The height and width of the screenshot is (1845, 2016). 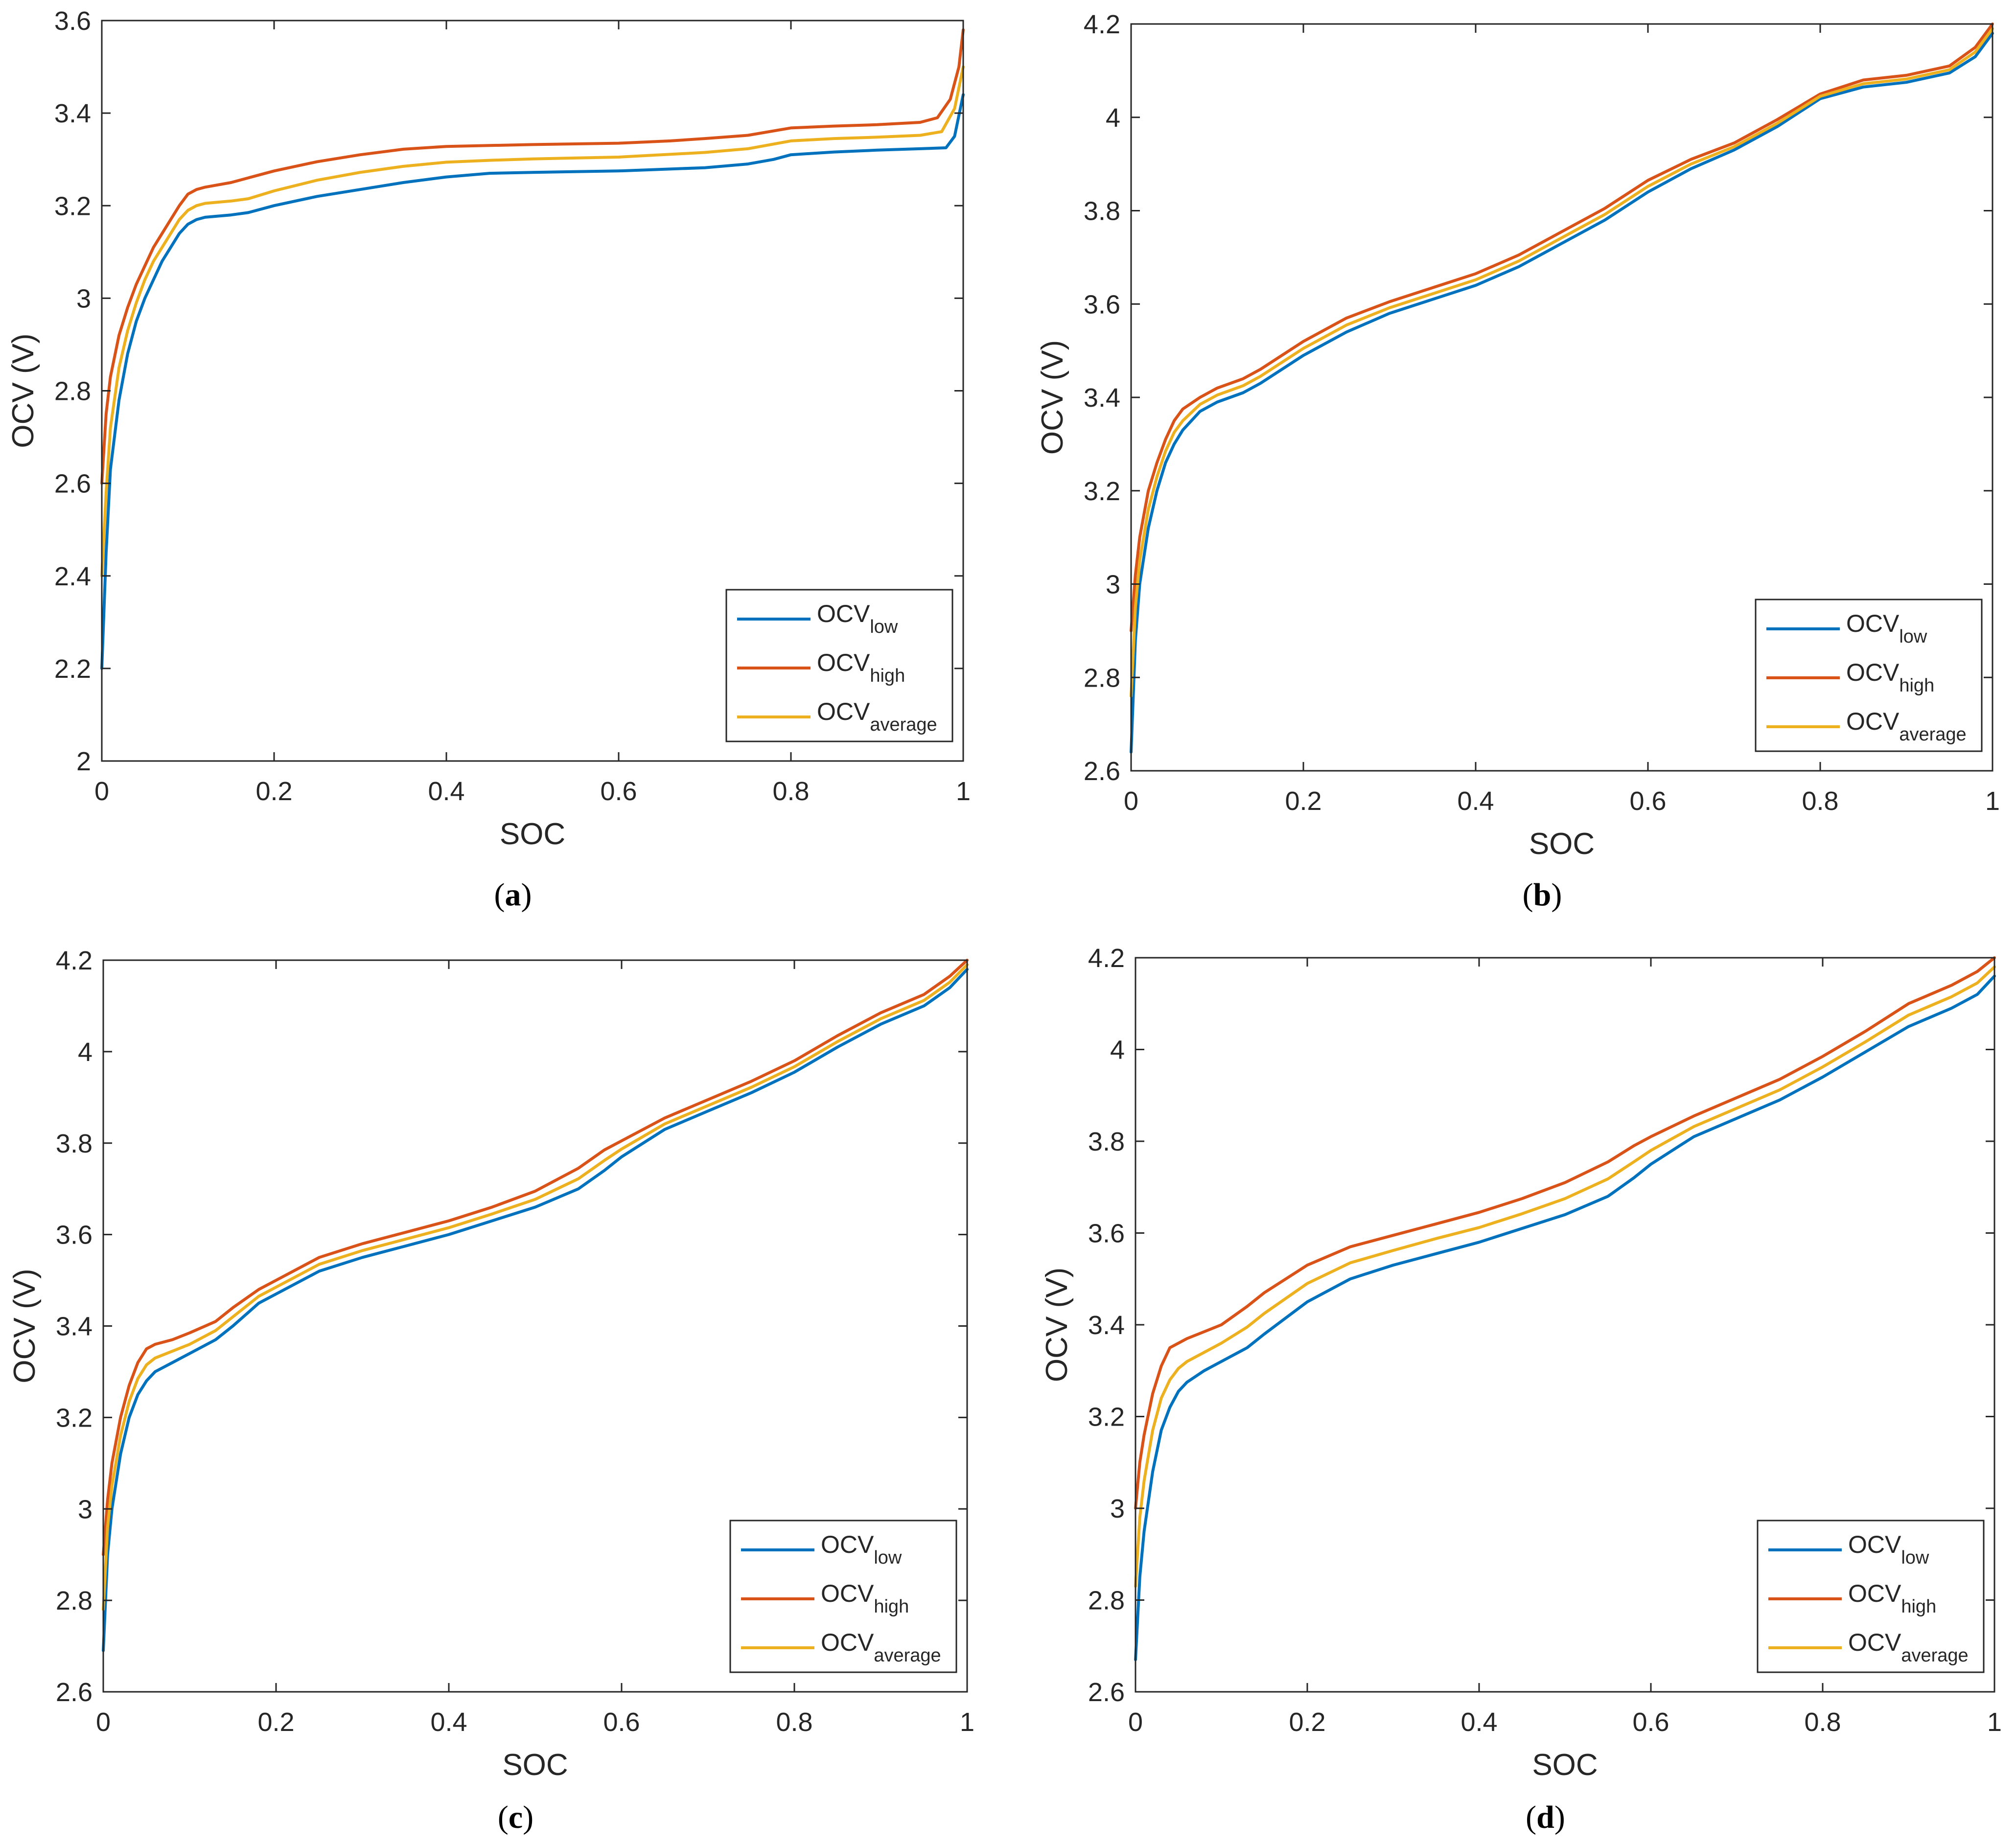 What do you see at coordinates (515, 1817) in the screenshot?
I see `panel-caption-c: (c)` at bounding box center [515, 1817].